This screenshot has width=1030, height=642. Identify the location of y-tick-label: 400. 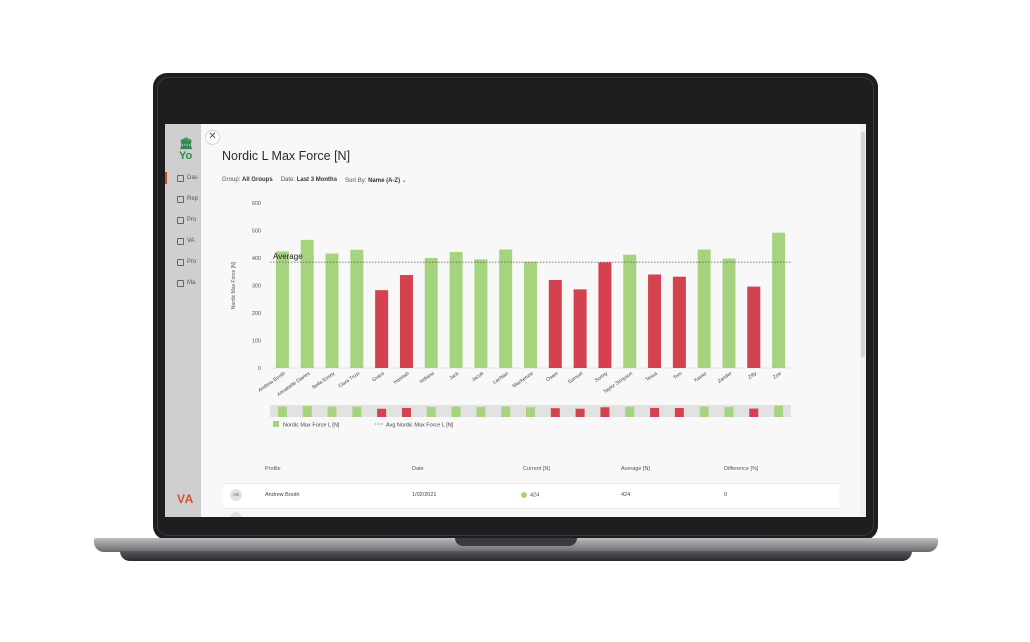
(256, 259).